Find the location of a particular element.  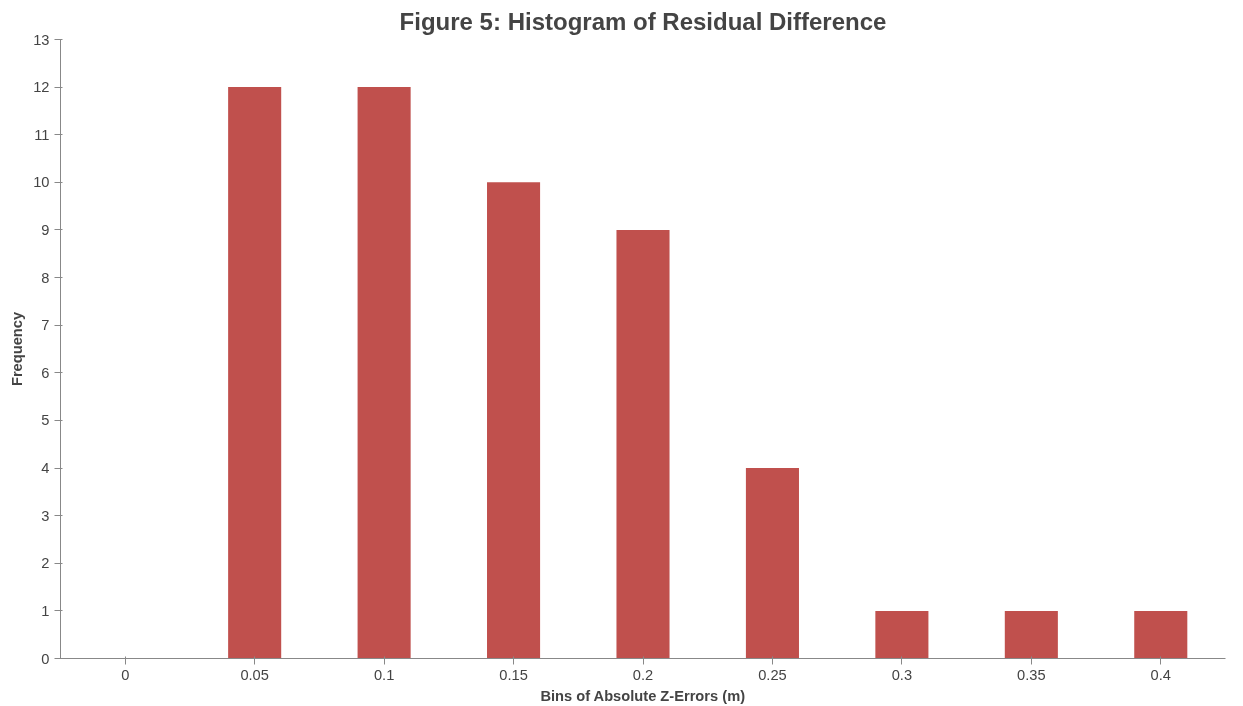

x-tick-label: 0.2 is located at coordinates (643, 674).